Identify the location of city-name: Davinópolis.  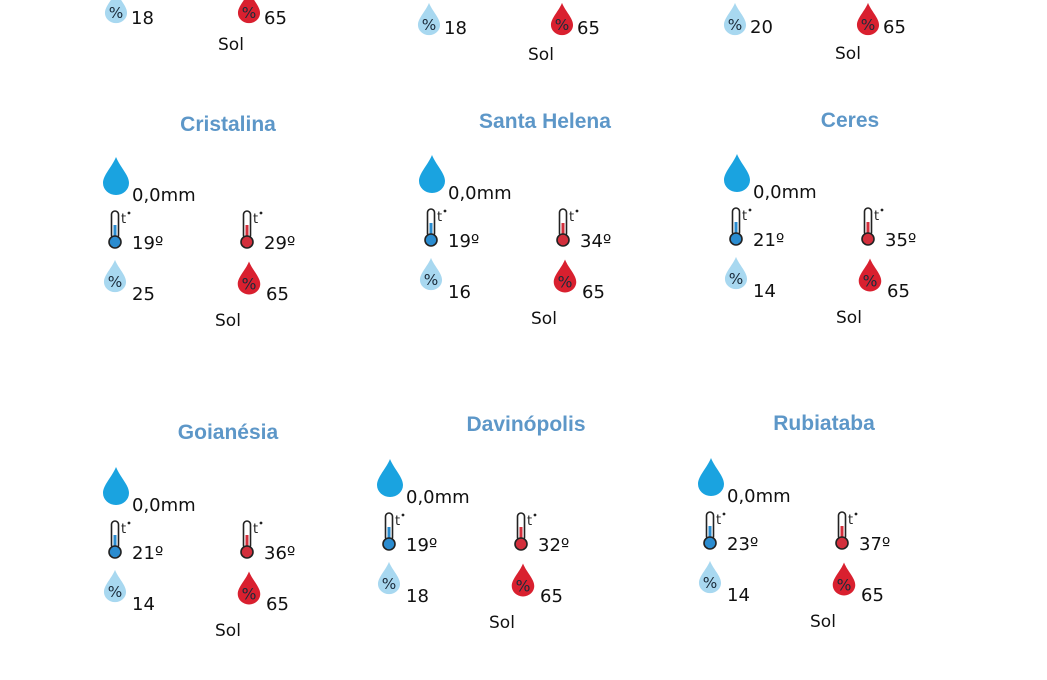
(526, 424).